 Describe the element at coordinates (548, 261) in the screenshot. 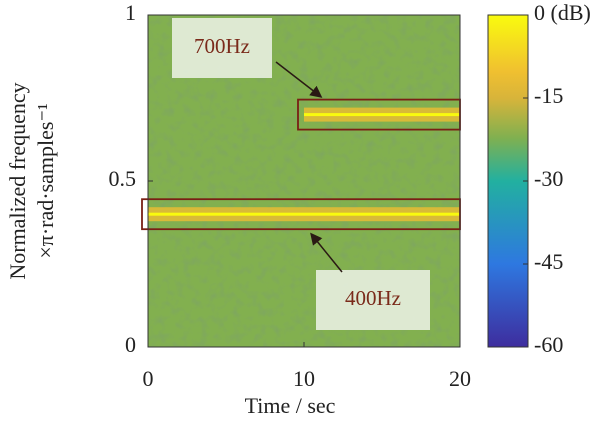

I see `colorbar-tick-label: -45` at that location.